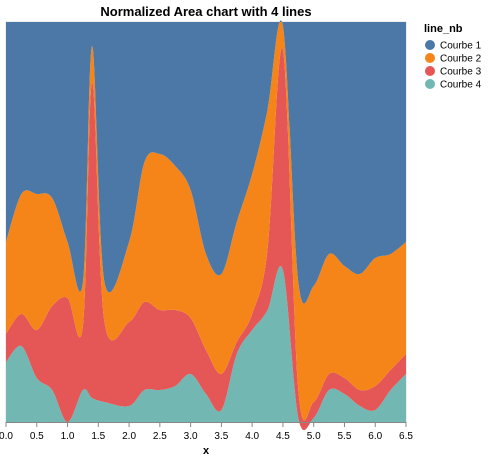 The width and height of the screenshot is (489, 460). I want to click on legend-label-courbe-2: Courbe 2, so click(461, 59).